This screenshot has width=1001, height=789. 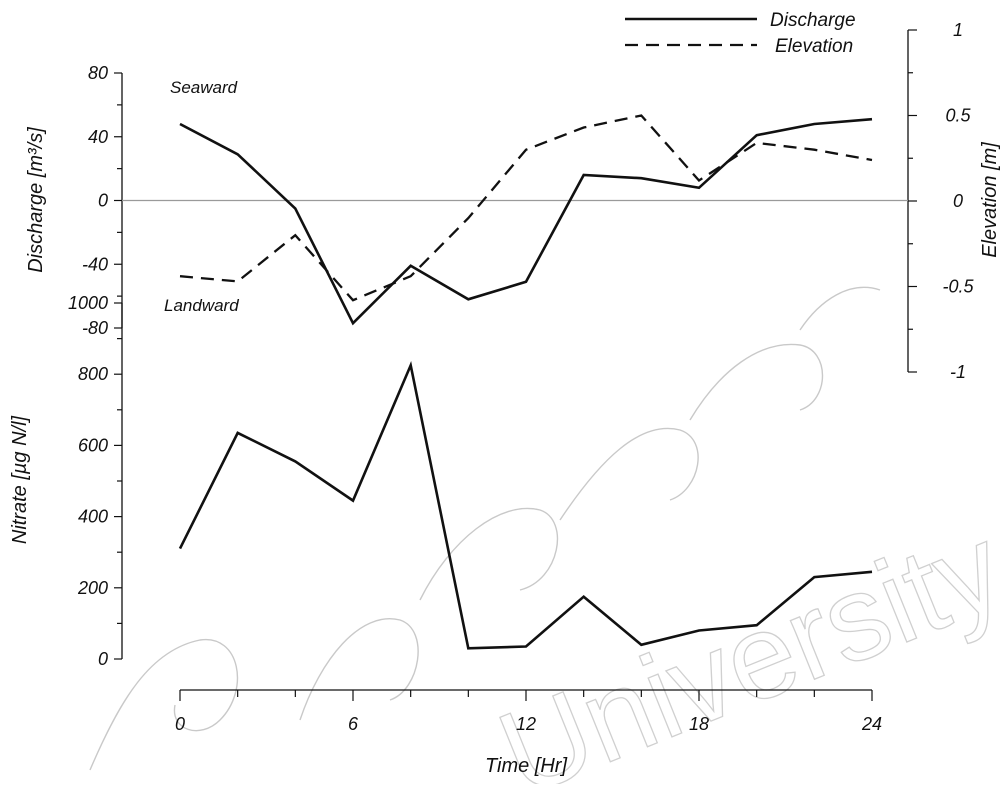 What do you see at coordinates (201, 305) in the screenshot?
I see `annotation-landward: Landward` at bounding box center [201, 305].